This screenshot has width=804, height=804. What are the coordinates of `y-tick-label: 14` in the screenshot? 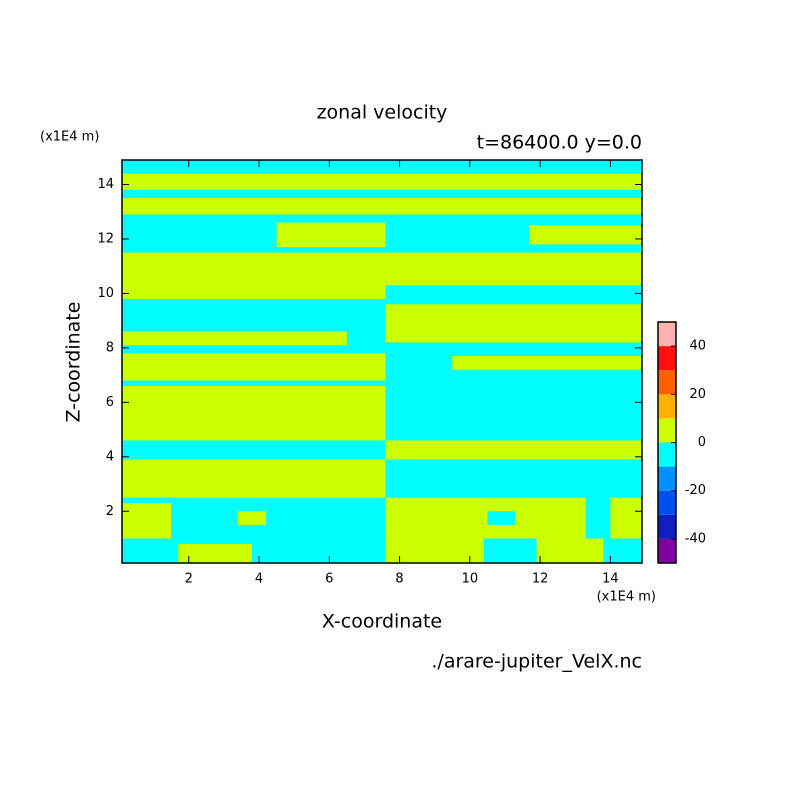 It's located at (105, 184).